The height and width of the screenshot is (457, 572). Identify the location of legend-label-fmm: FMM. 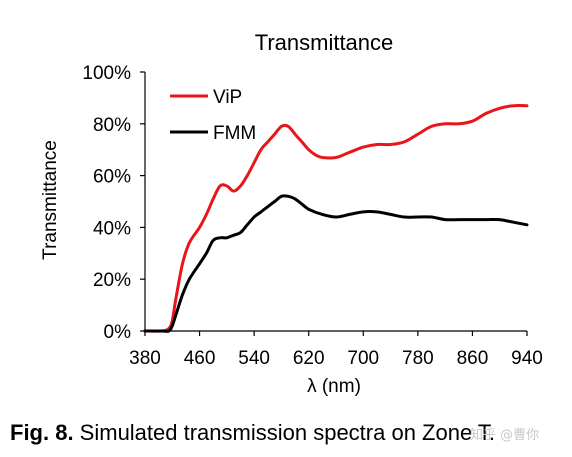
(234, 133).